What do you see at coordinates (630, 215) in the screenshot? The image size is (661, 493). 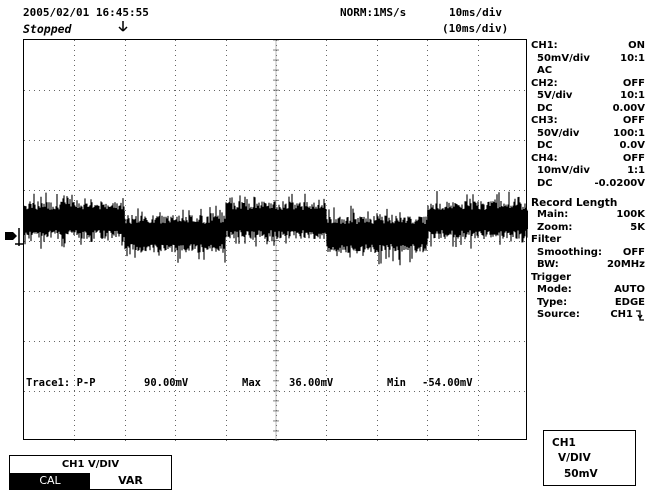 I see `record-main-value: 100K` at bounding box center [630, 215].